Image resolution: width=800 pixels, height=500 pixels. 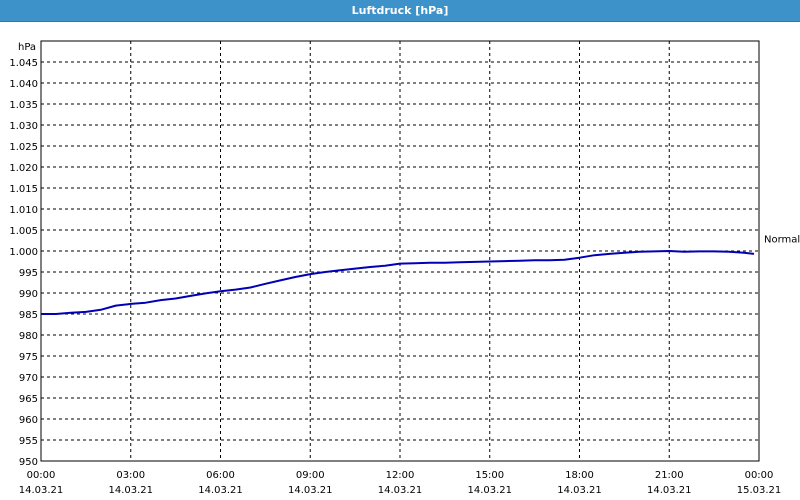 I want to click on y-tick-label: 1.035, so click(x=23, y=105).